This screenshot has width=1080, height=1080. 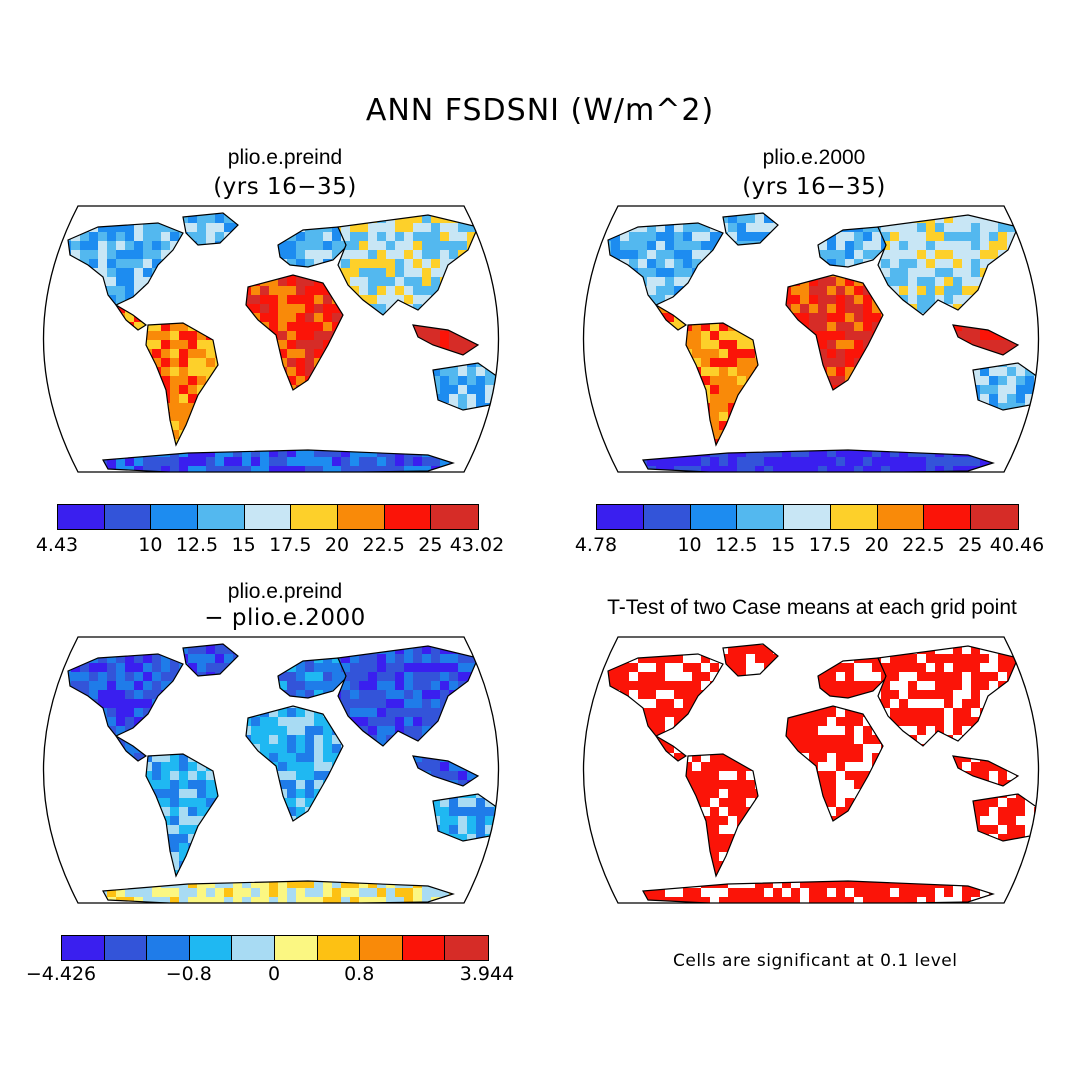 What do you see at coordinates (815, 961) in the screenshot?
I see `significance-note: Cells are significant at 0.1 level` at bounding box center [815, 961].